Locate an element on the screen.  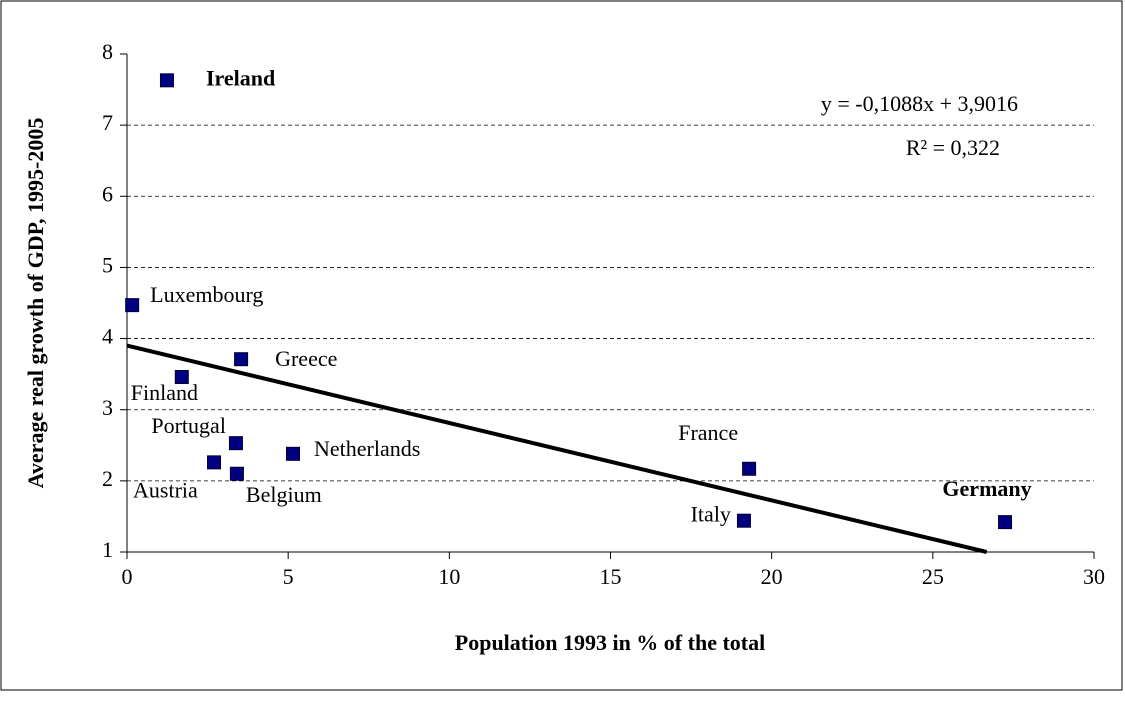
point-label: Ireland is located at coordinates (240, 77).